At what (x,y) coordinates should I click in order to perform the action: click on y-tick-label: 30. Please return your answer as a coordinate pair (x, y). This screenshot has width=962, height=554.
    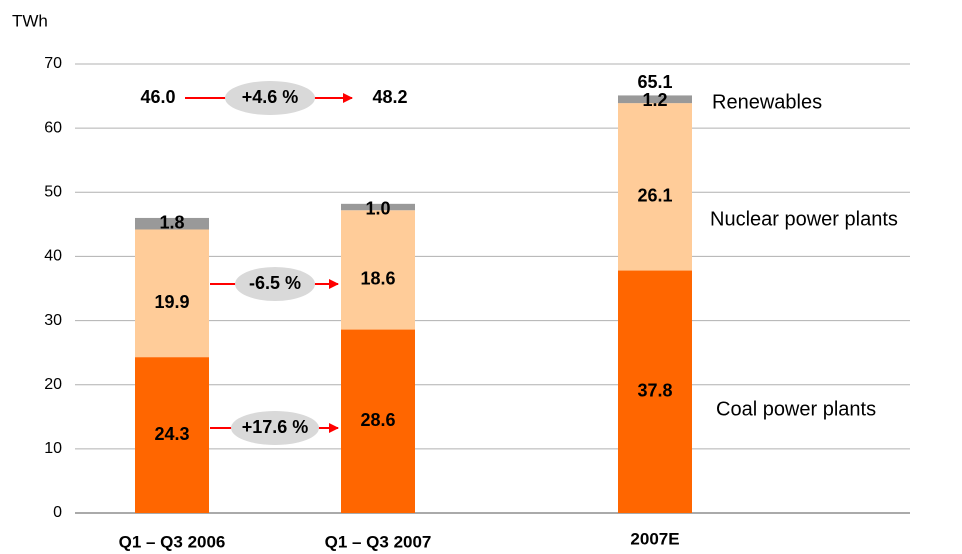
    Looking at the image, I should click on (53, 320).